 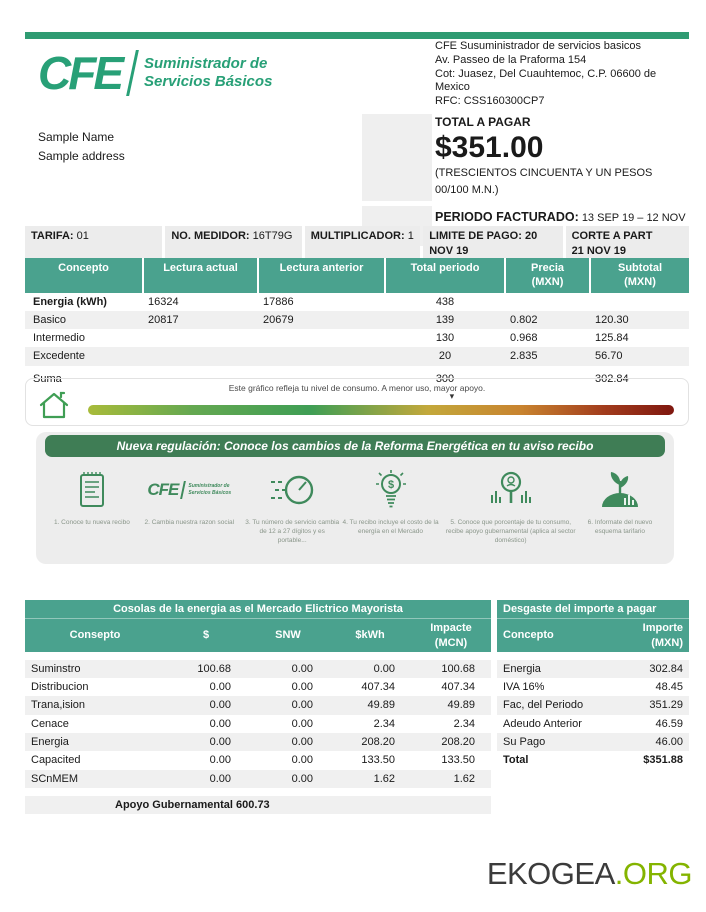 I want to click on table-cell: 407.34, so click(x=378, y=687).